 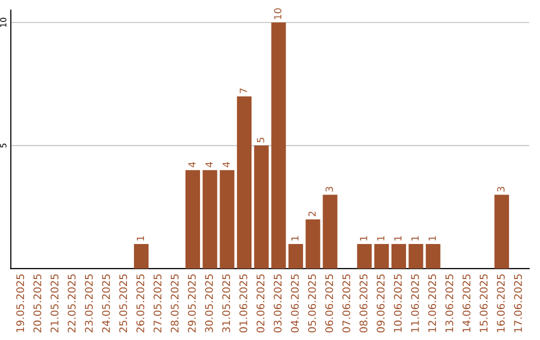 I want to click on x-tick-label: 23.05.2025, so click(x=88, y=303).